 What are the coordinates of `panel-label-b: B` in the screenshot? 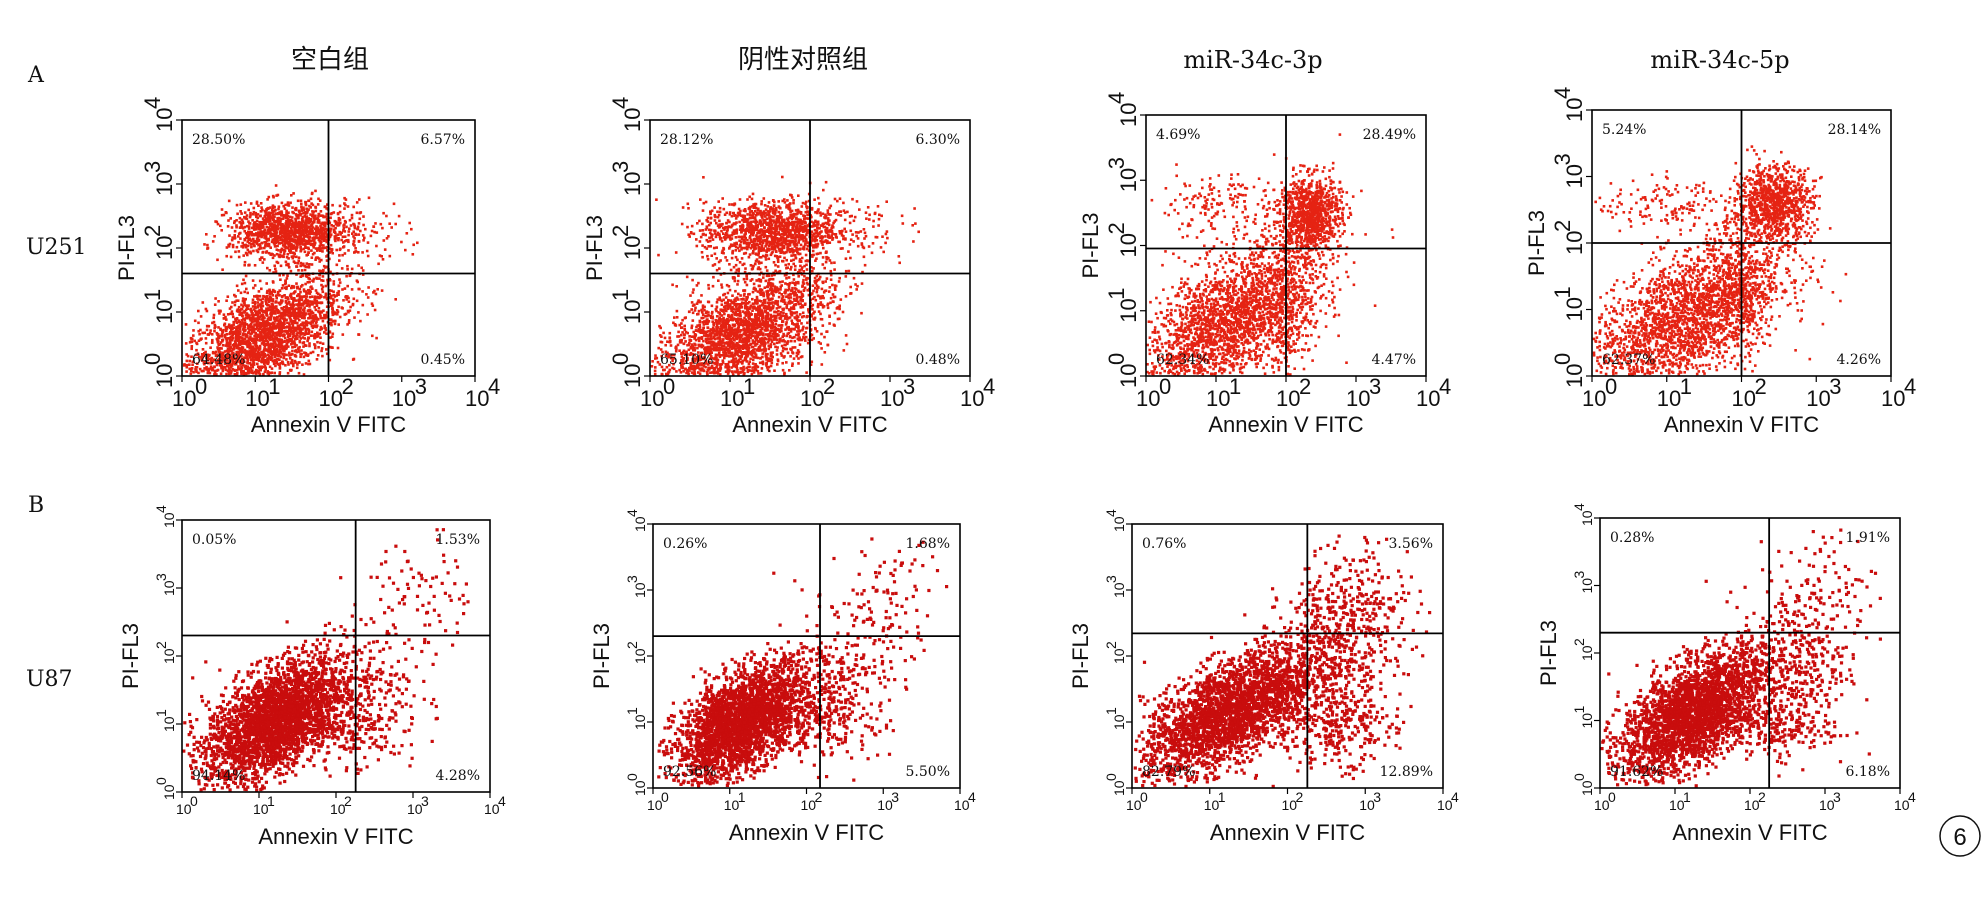 It's located at (36, 505).